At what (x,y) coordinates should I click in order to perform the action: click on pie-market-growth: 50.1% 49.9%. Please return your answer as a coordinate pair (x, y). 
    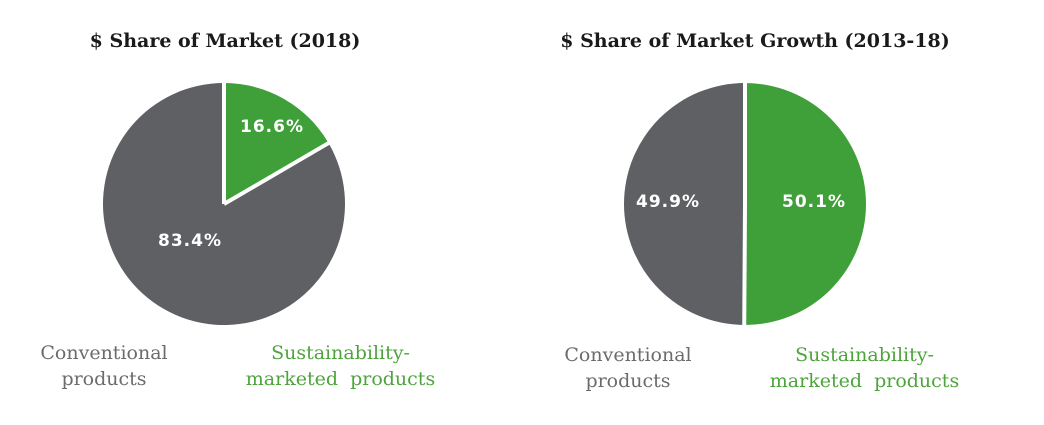
    Looking at the image, I should click on (744, 204).